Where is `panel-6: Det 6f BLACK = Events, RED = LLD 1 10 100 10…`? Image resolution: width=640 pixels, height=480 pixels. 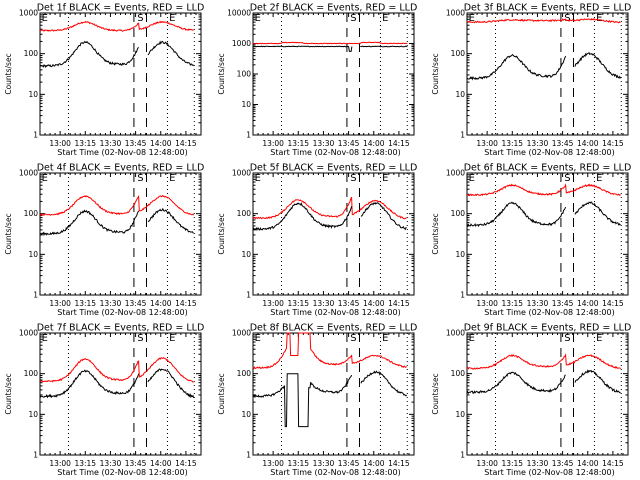
panel-6: Det 6f BLACK = Events, RED = LLD 1 10 100 10… is located at coordinates (531, 240).